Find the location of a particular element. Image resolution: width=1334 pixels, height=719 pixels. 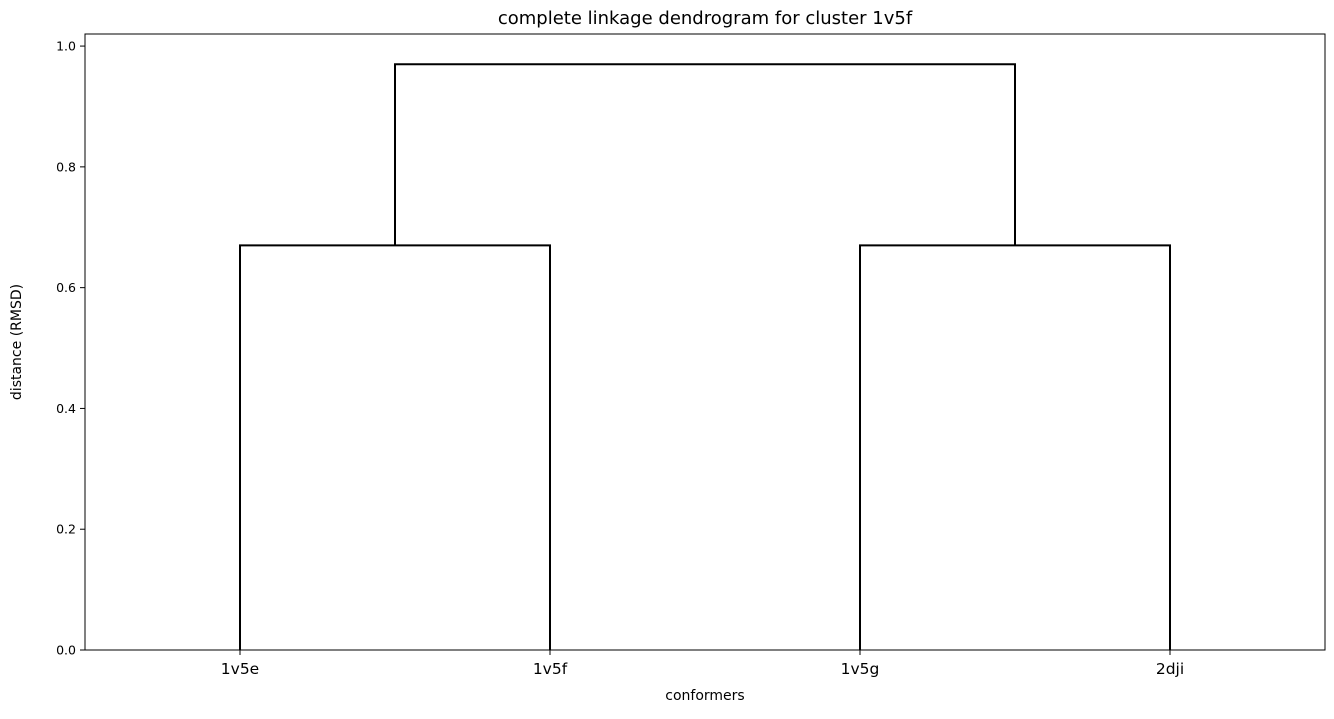

y-tick-label: 0.6 is located at coordinates (66, 287).